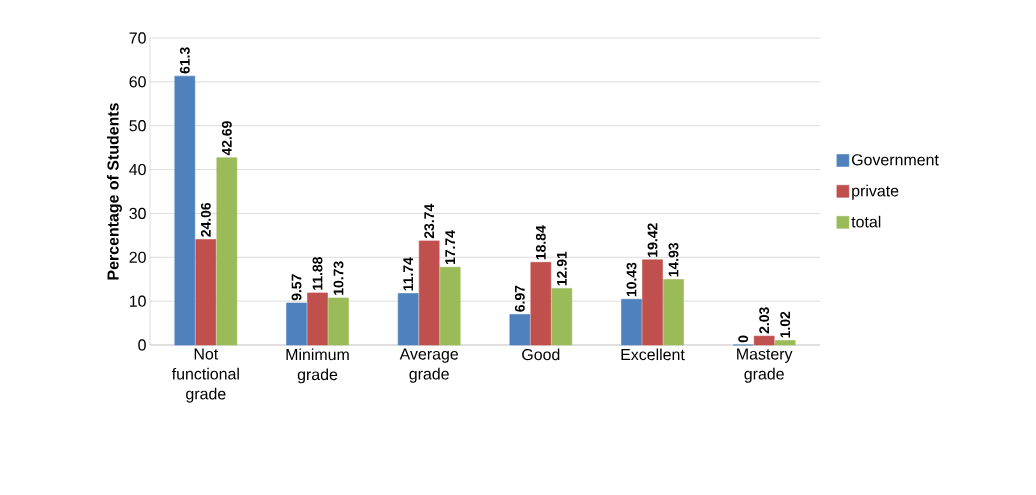 This screenshot has width=1036, height=495. What do you see at coordinates (428, 365) in the screenshot?
I see `x-tick-label: Average grade` at bounding box center [428, 365].